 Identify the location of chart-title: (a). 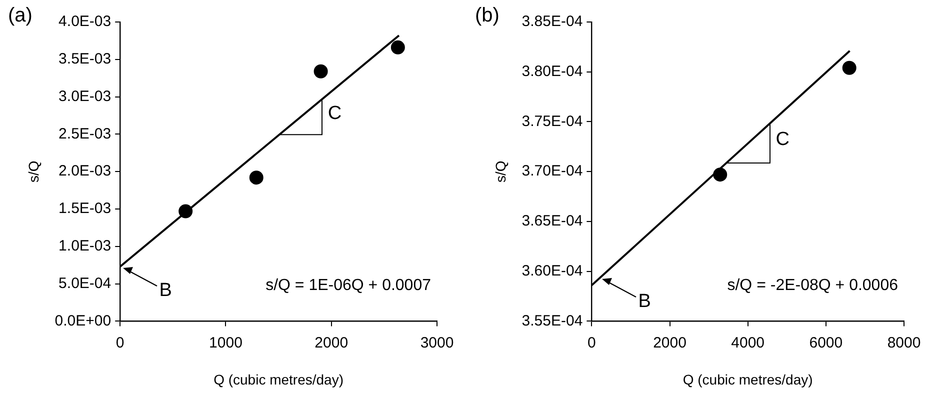
(20, 15).